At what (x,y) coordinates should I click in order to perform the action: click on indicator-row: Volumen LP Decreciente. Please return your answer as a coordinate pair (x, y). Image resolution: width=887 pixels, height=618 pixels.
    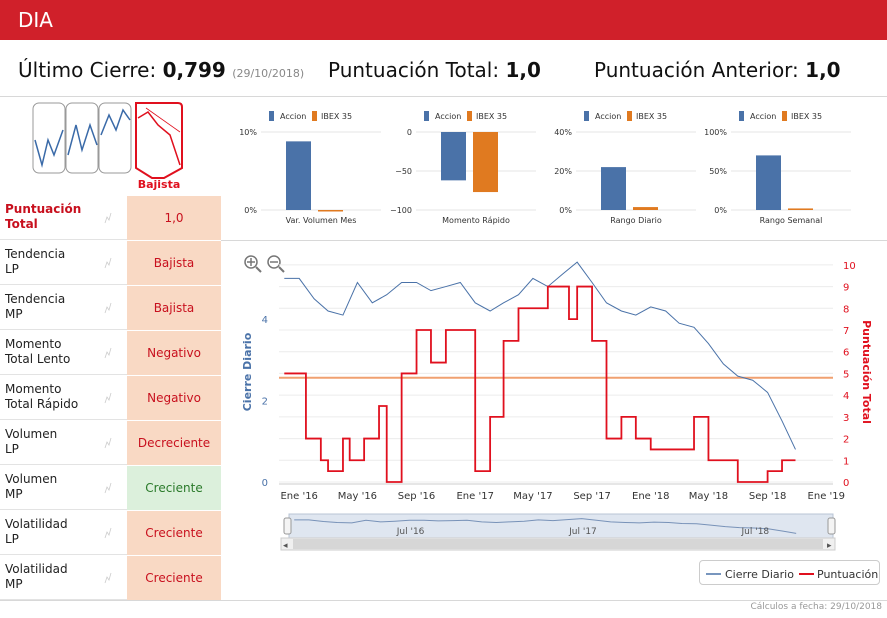
    Looking at the image, I should click on (110, 443).